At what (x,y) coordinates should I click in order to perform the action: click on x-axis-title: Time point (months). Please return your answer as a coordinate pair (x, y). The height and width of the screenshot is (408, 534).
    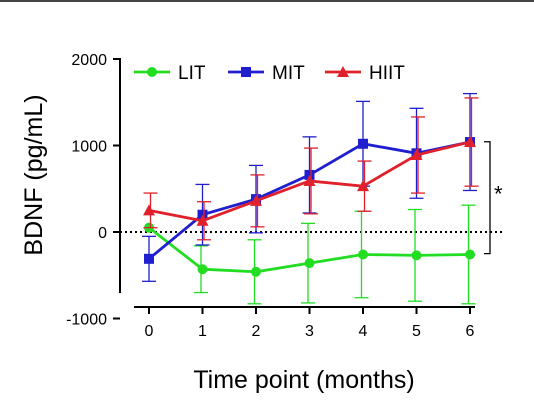
    Looking at the image, I should click on (303, 380).